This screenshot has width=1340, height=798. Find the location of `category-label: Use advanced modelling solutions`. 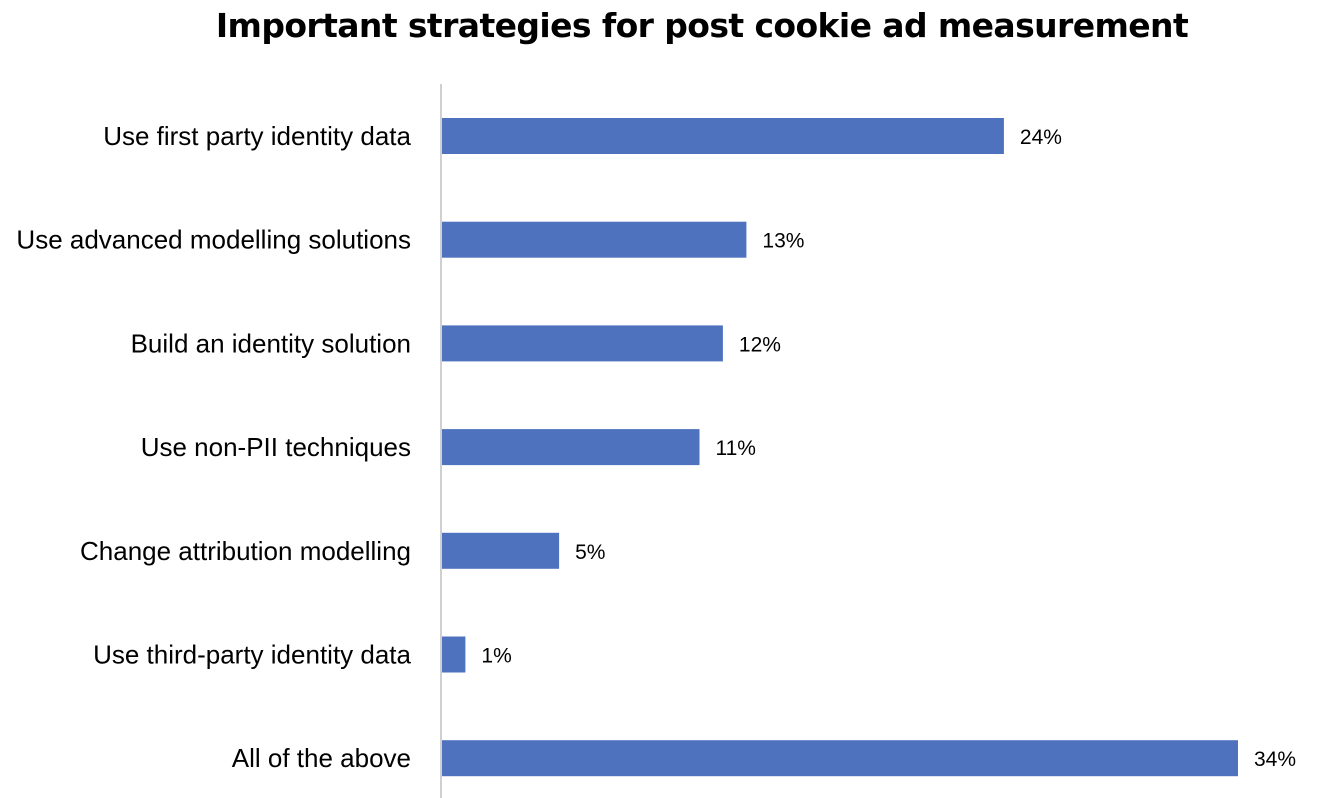

category-label: Use advanced modelling solutions is located at coordinates (213, 240).